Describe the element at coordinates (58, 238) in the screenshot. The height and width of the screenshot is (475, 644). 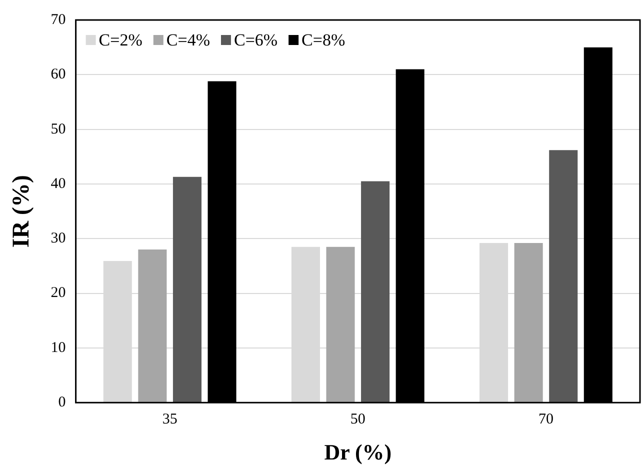
I see `y-tick-label: 30` at that location.